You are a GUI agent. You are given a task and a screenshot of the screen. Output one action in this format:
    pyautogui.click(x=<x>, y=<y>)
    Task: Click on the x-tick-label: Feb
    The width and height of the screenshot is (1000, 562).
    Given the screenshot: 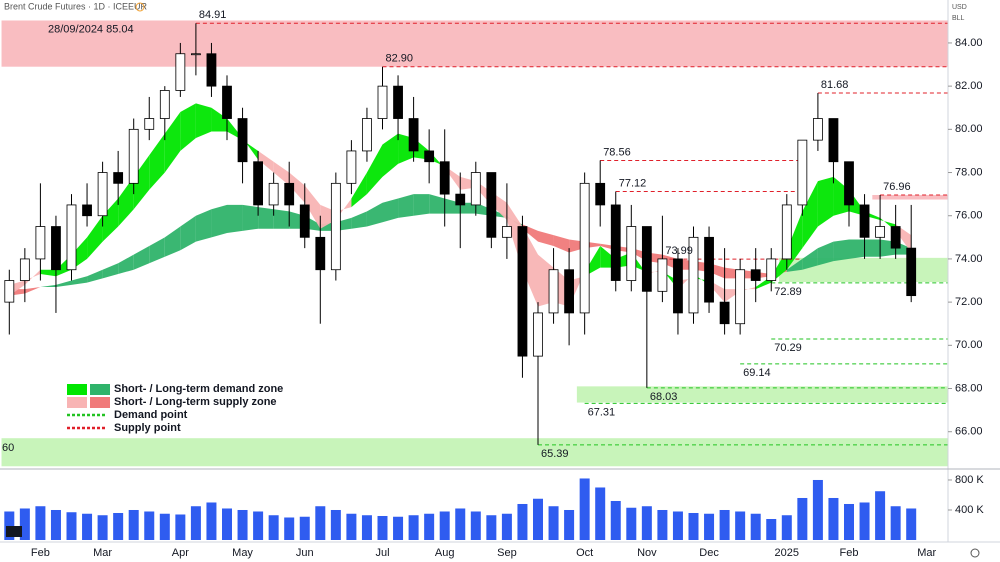 What is the action you would take?
    pyautogui.click(x=40, y=553)
    